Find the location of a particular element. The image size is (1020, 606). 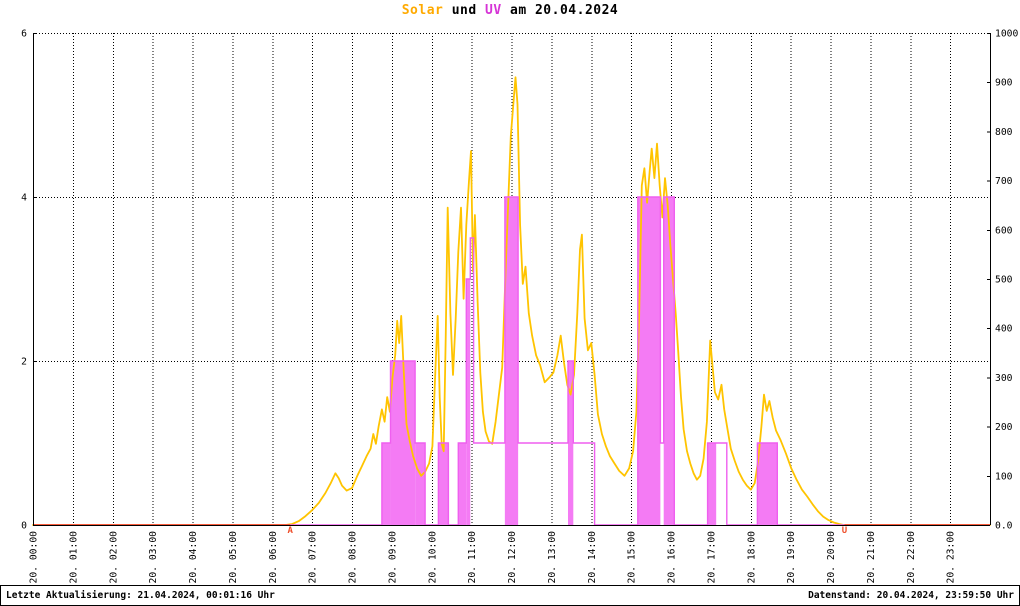

svg-text: 20. 04:00 is located at coordinates (193, 557).